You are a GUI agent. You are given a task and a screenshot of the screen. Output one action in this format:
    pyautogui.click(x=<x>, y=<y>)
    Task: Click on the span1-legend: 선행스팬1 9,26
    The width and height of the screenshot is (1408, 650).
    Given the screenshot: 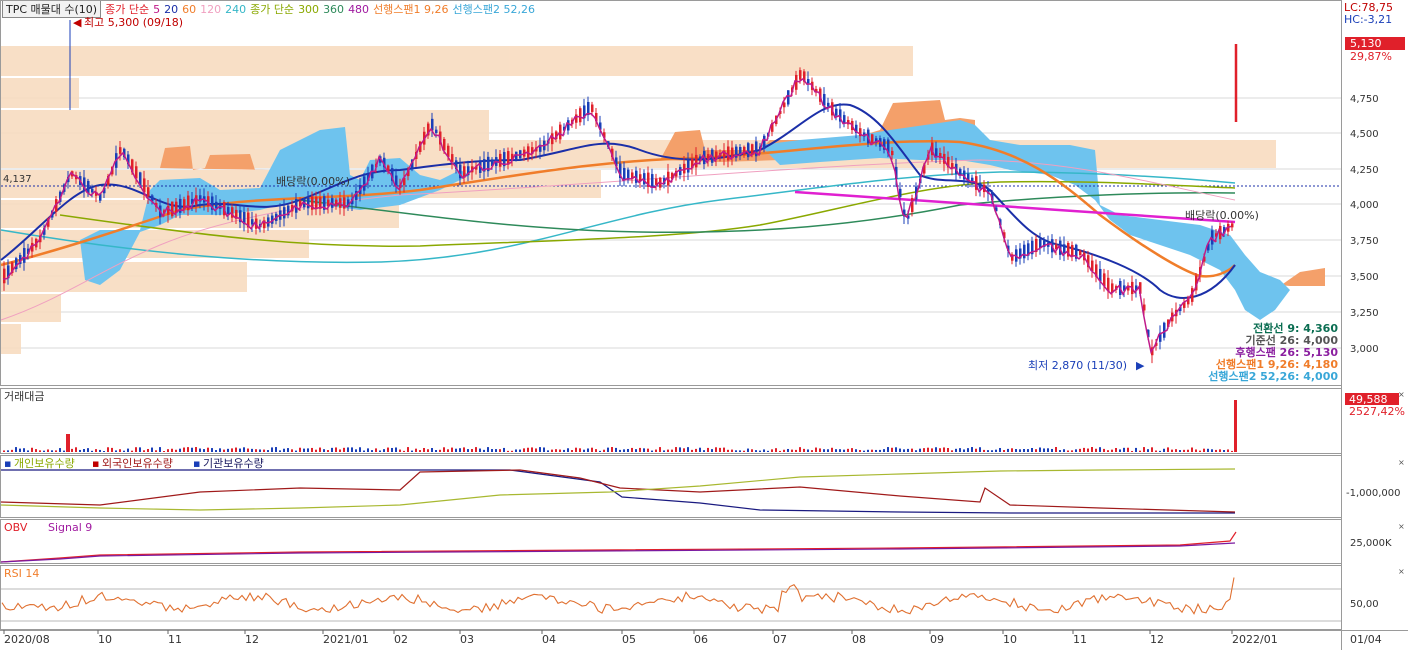 What is the action you would take?
    pyautogui.click(x=411, y=9)
    